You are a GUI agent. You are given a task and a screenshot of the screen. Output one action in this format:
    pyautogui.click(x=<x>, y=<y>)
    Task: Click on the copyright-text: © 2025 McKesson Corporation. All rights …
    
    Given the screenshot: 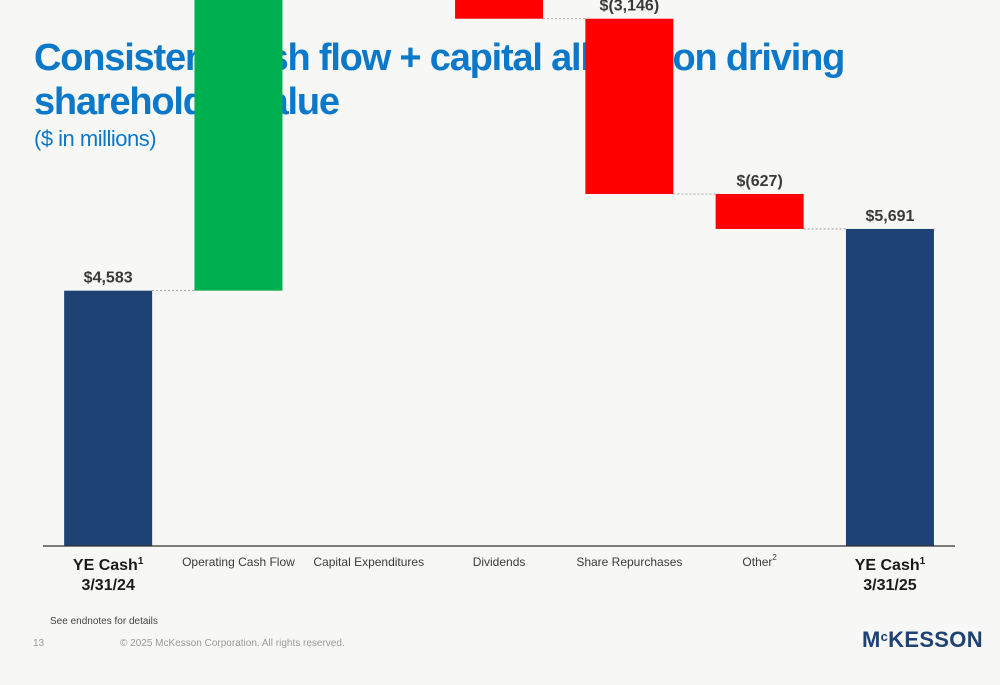 What is the action you would take?
    pyautogui.click(x=232, y=643)
    